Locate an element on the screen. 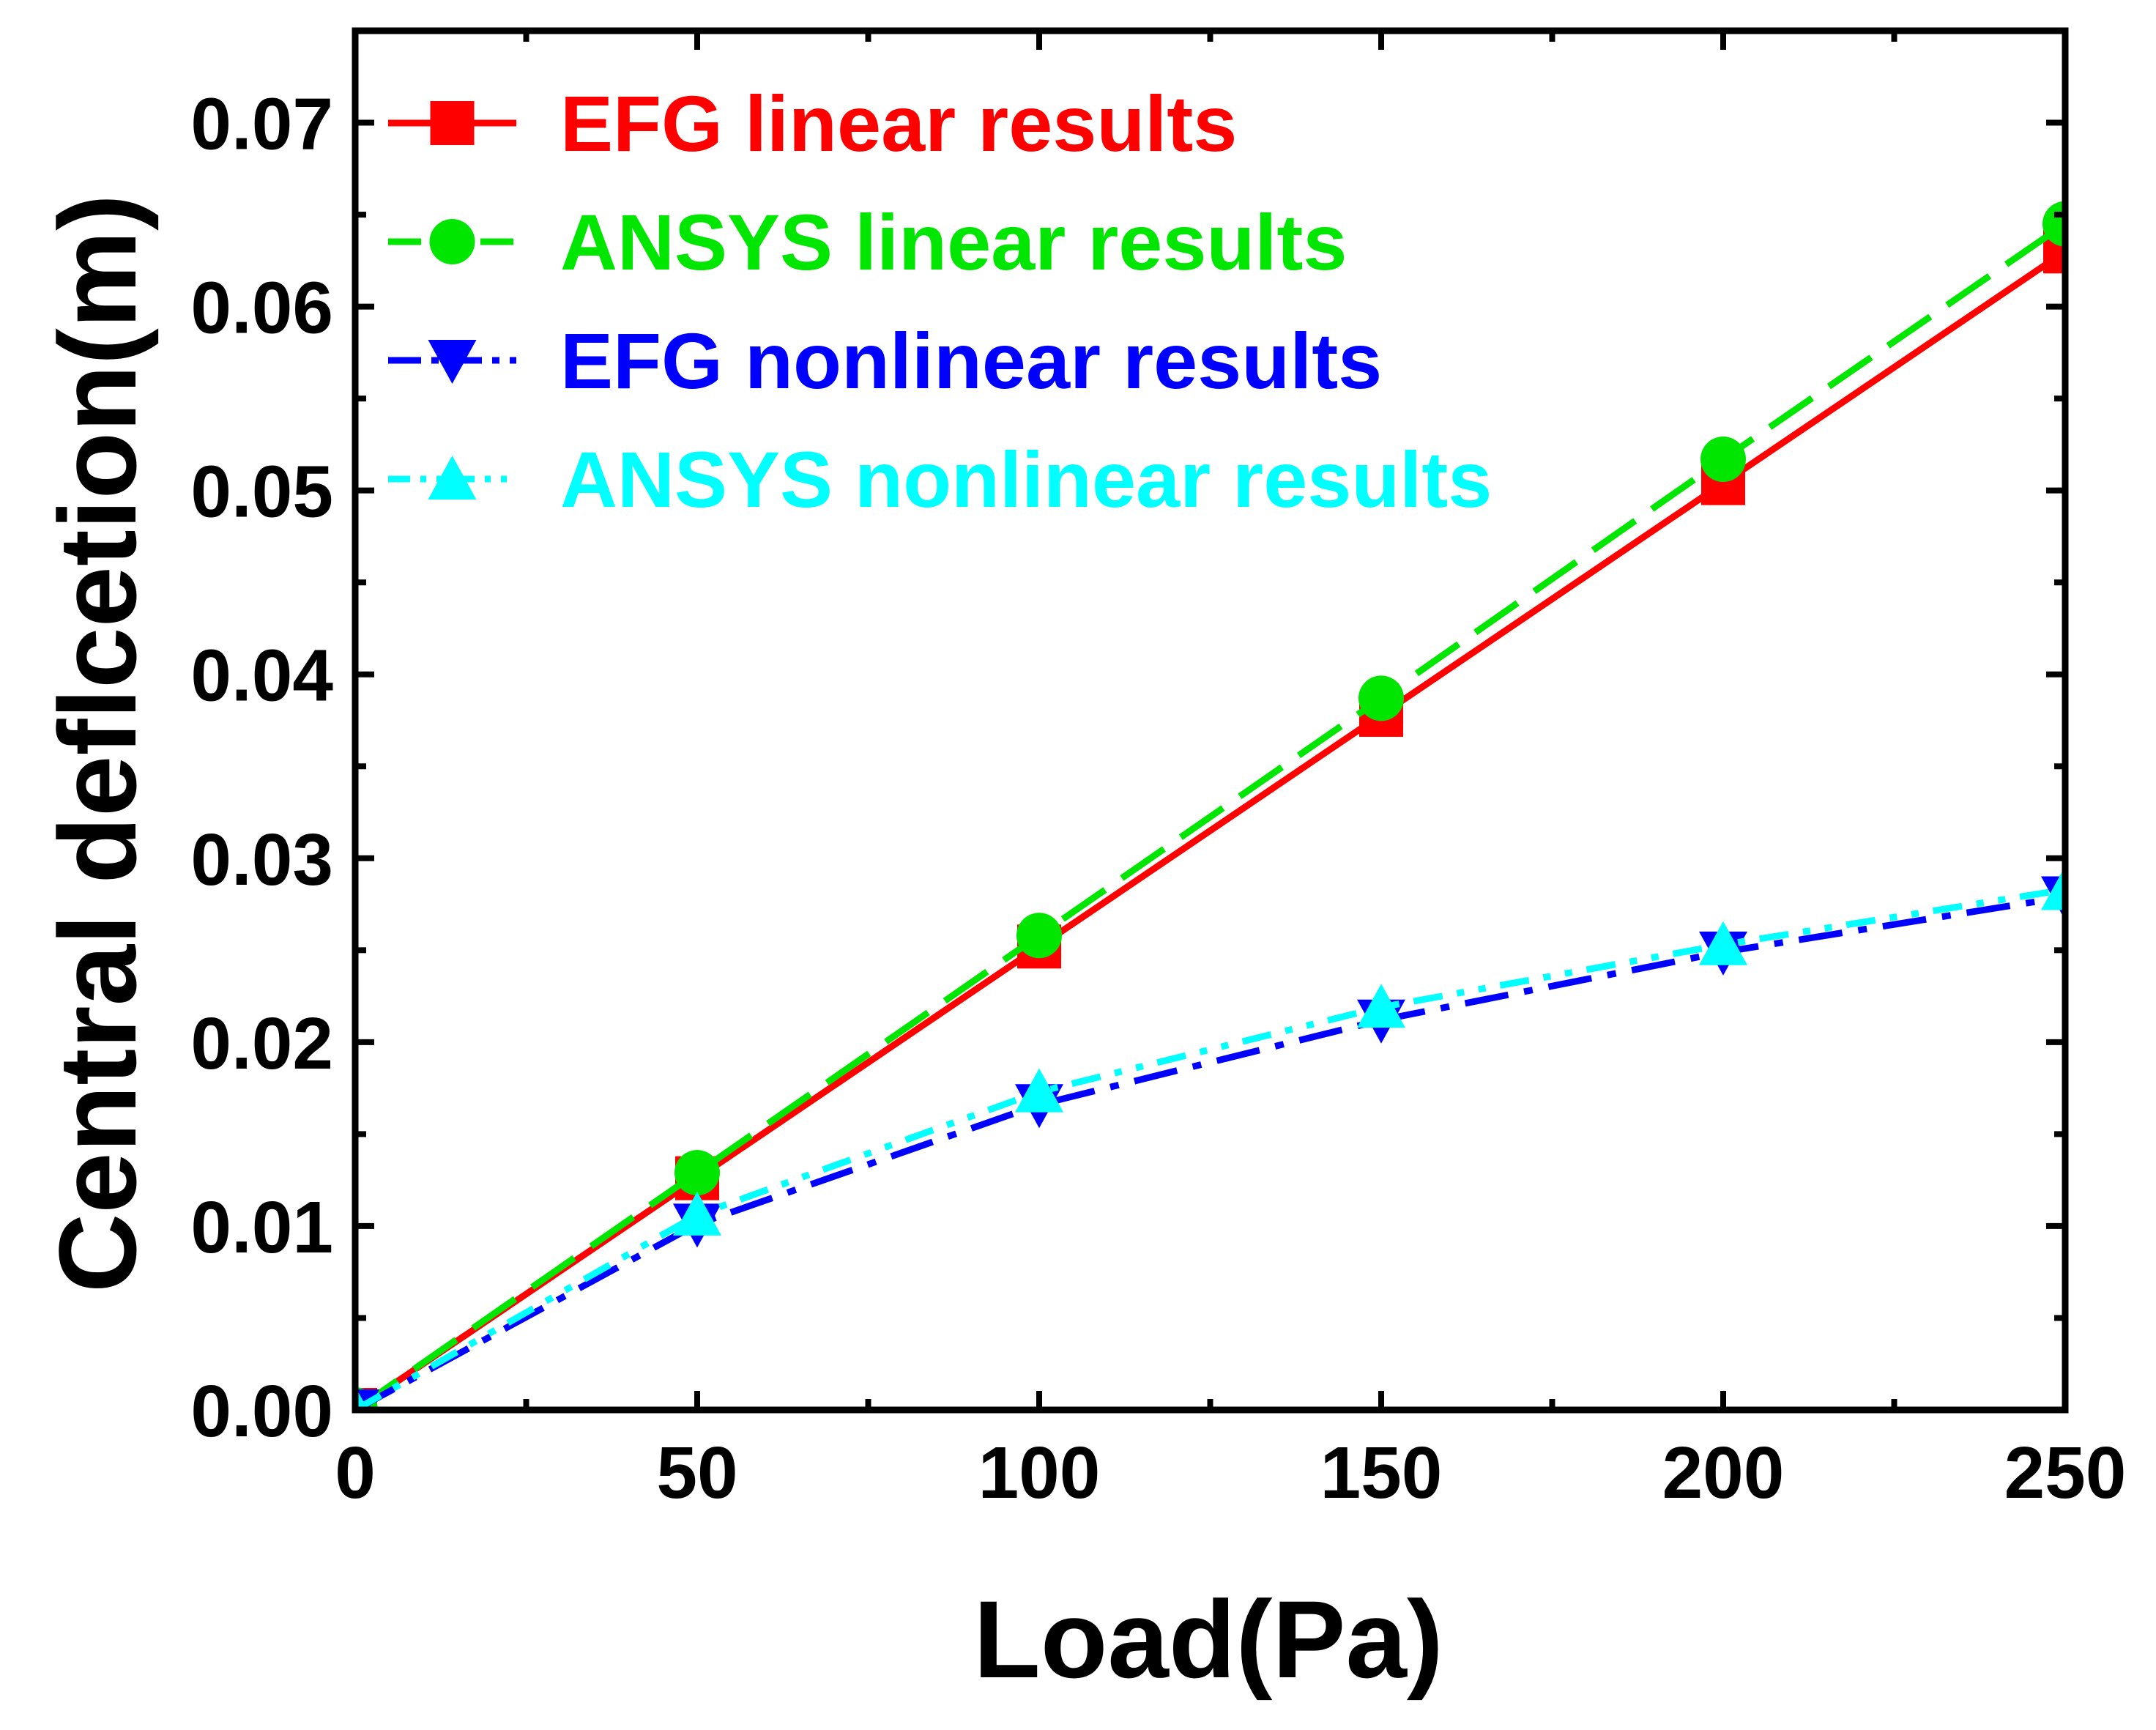 The image size is (2156, 1730). legend-item-1: ANSYS linear results is located at coordinates (867, 242).